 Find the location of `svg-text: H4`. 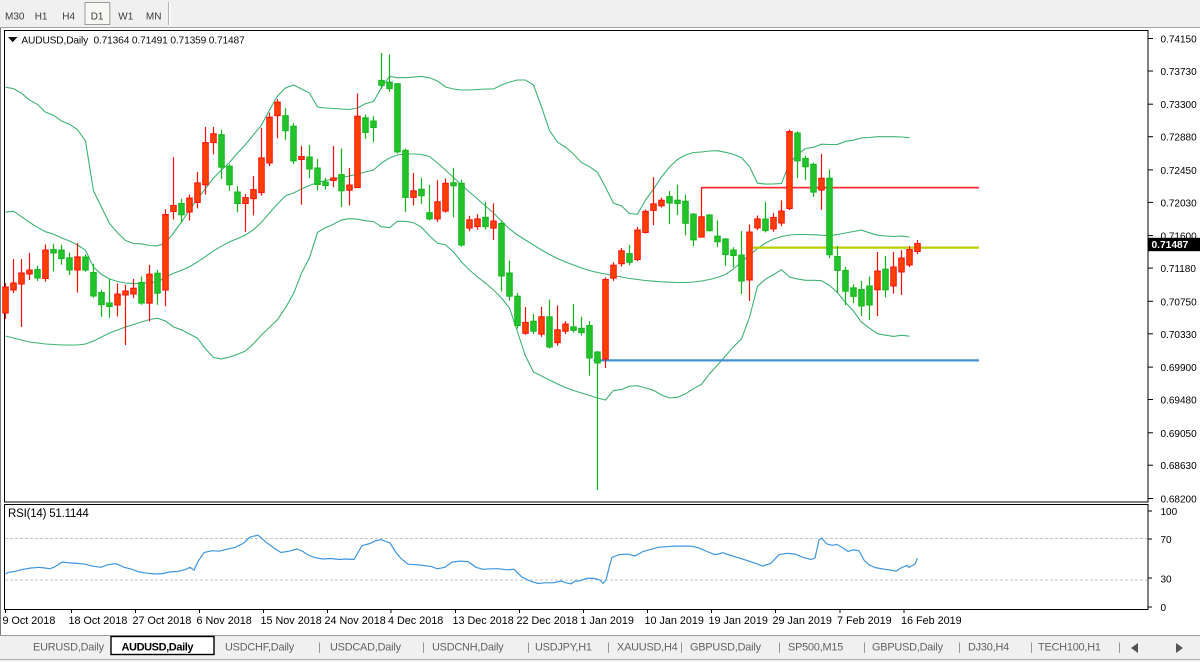

svg-text: H4 is located at coordinates (68, 17).